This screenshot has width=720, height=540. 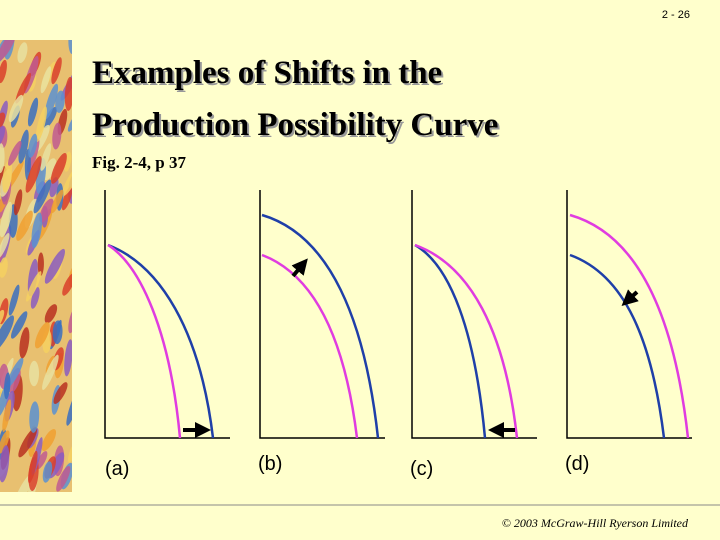 What do you see at coordinates (270, 464) in the screenshot?
I see `panel-label: (b)` at bounding box center [270, 464].